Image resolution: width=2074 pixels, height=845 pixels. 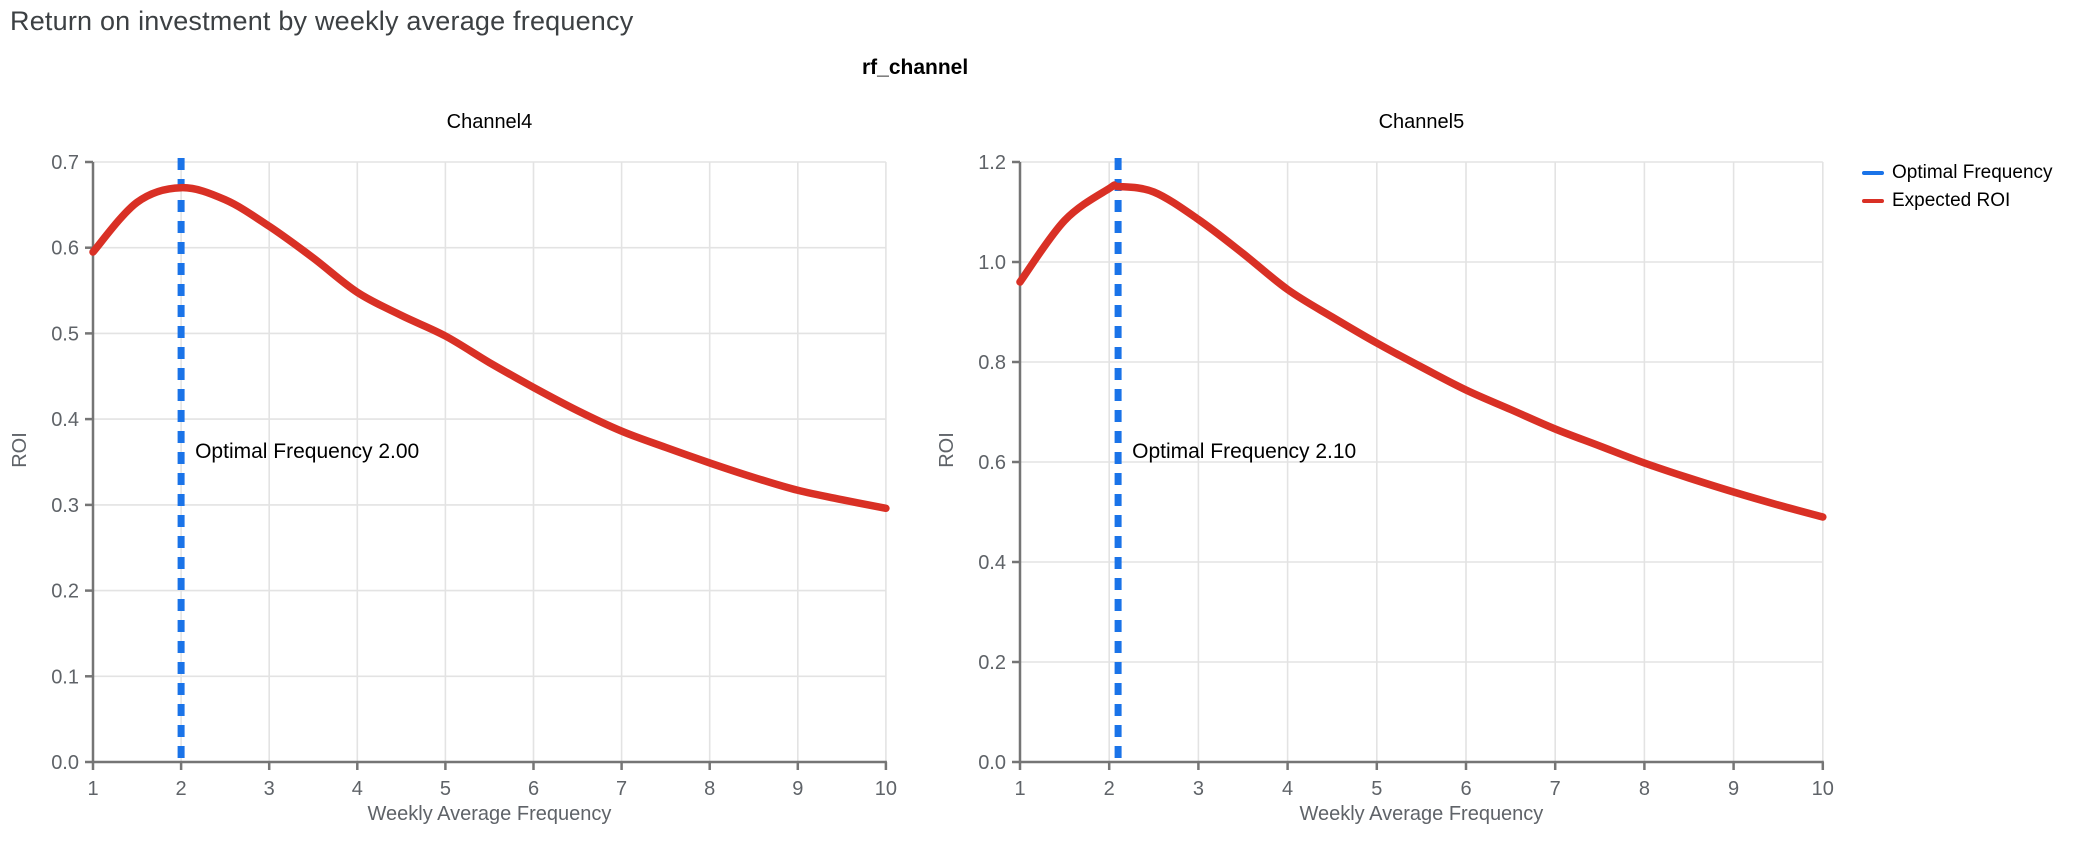 What do you see at coordinates (1422, 122) in the screenshot?
I see `panel-title: Channel5` at bounding box center [1422, 122].